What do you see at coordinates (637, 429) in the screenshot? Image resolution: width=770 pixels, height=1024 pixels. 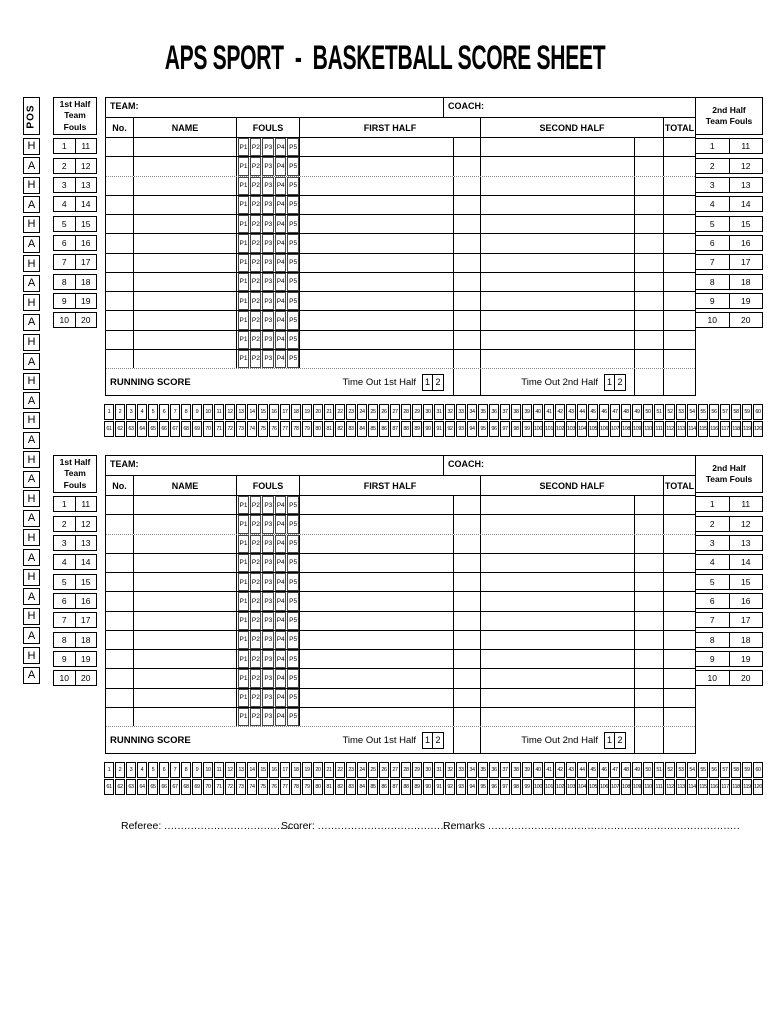 I see `running-score-number: 109` at bounding box center [637, 429].